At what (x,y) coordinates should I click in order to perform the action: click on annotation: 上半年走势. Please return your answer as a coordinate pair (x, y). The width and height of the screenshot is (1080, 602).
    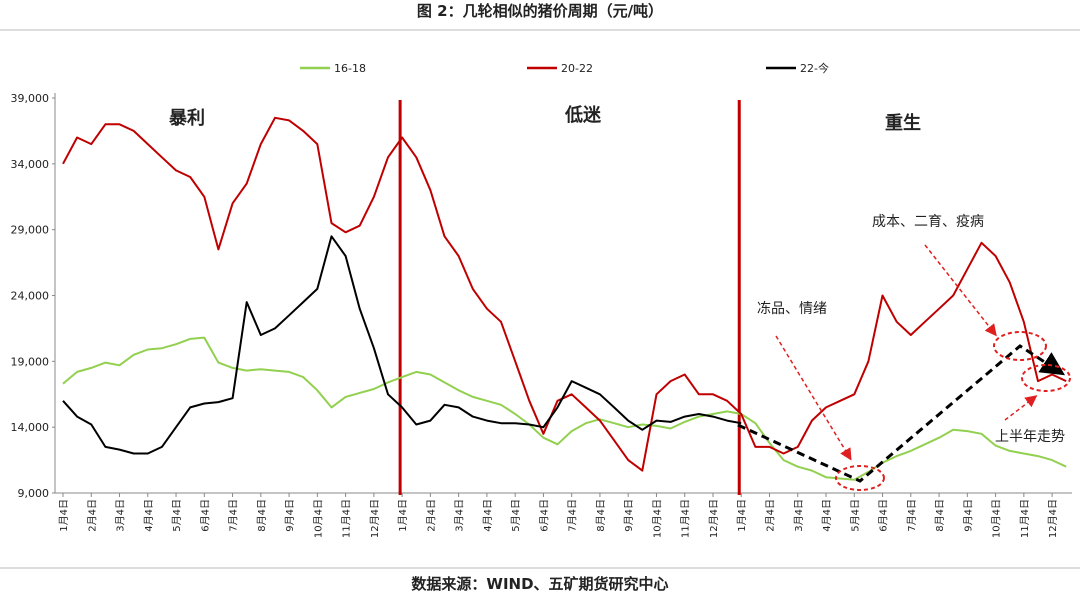
    Looking at the image, I should click on (1030, 437).